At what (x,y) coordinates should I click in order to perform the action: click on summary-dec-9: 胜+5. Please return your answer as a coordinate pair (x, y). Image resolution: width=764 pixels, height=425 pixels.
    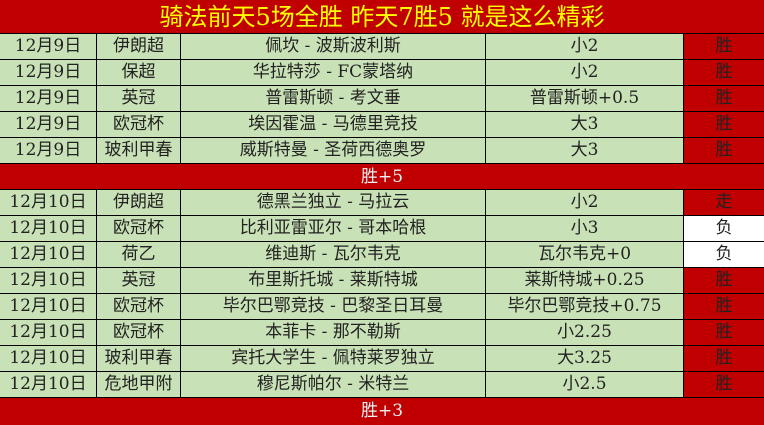
    Looking at the image, I should click on (382, 177).